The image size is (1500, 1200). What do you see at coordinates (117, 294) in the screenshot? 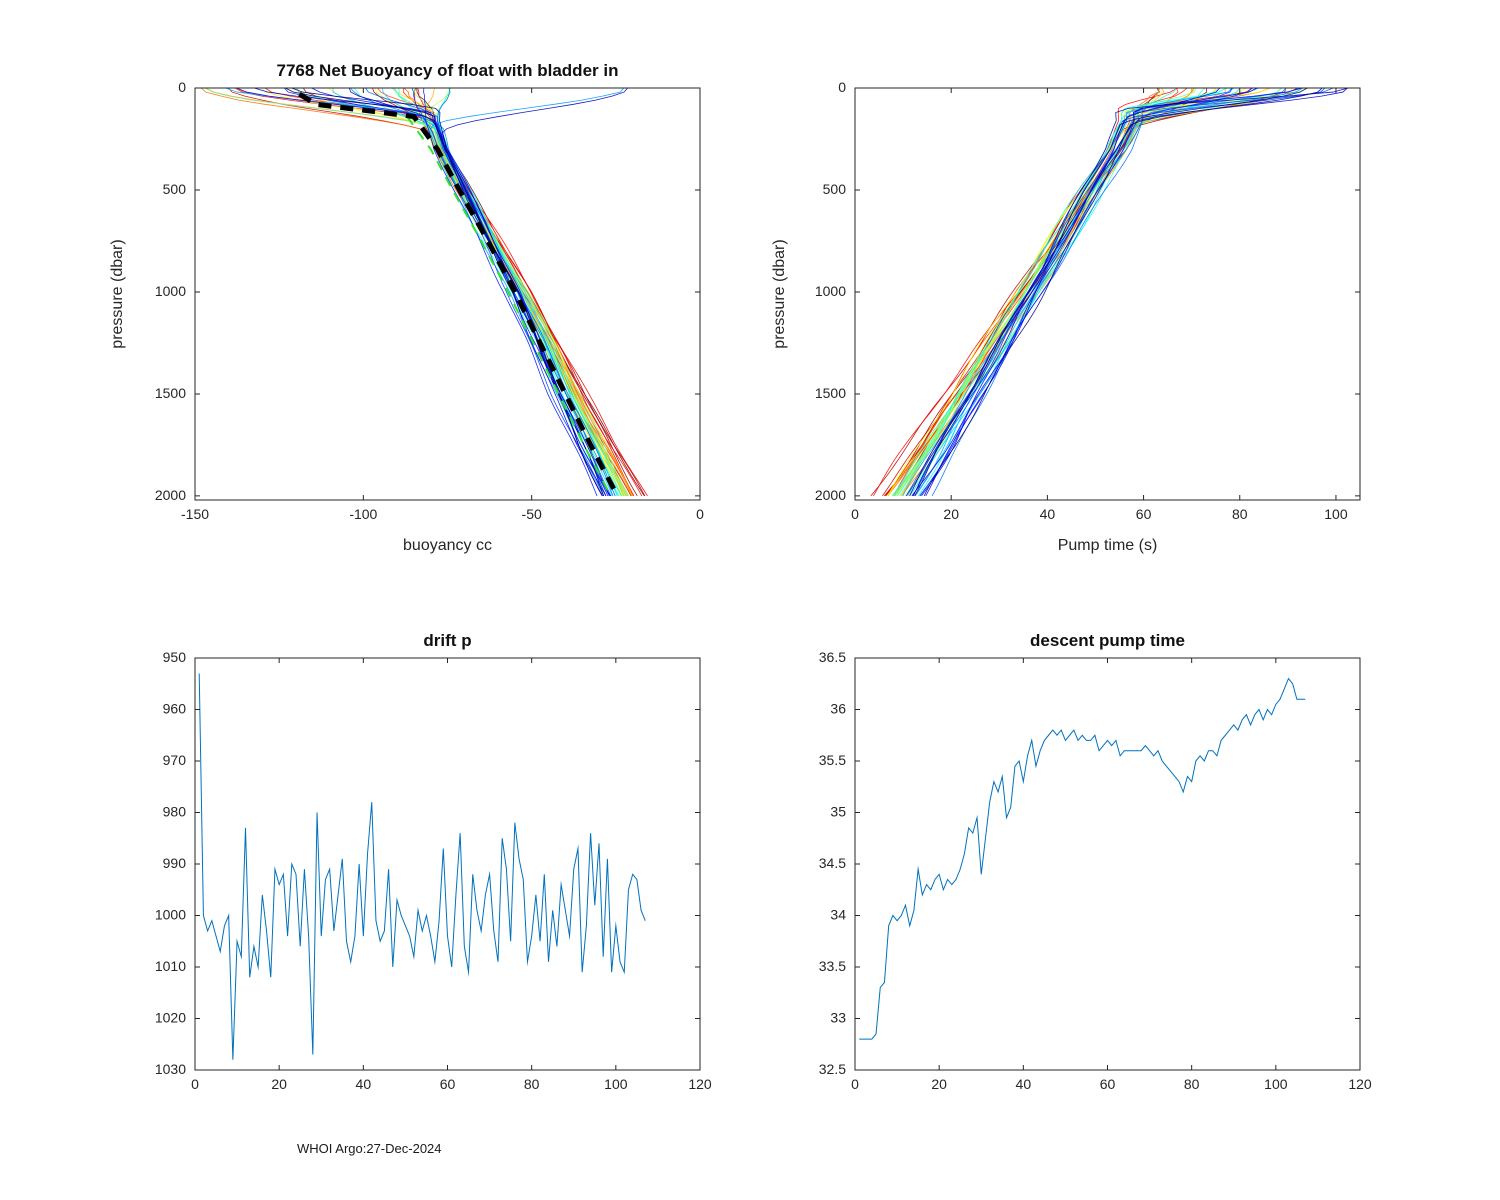
I see `net-buoyancy-ylabel: pressure (dbar)` at bounding box center [117, 294].